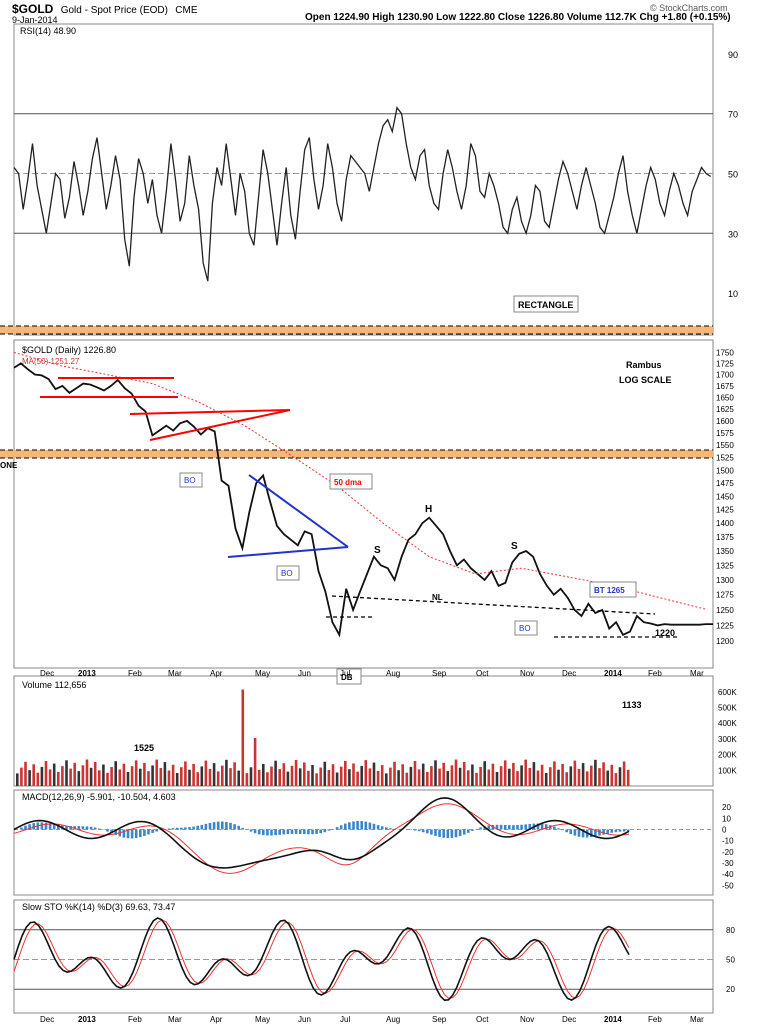 This screenshot has width=765, height=1026. What do you see at coordinates (262, 673) in the screenshot?
I see `x-tick-5: May` at bounding box center [262, 673].